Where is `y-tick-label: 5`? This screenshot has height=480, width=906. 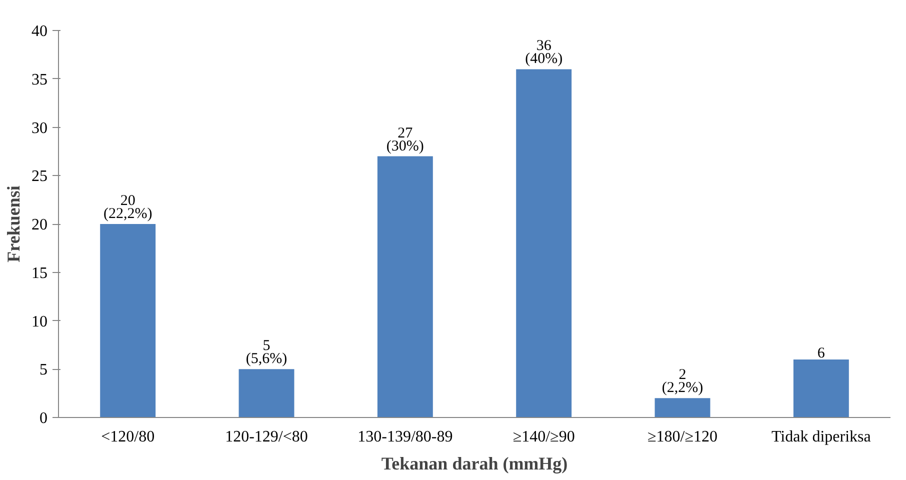 y-tick-label: 5 is located at coordinates (44, 370).